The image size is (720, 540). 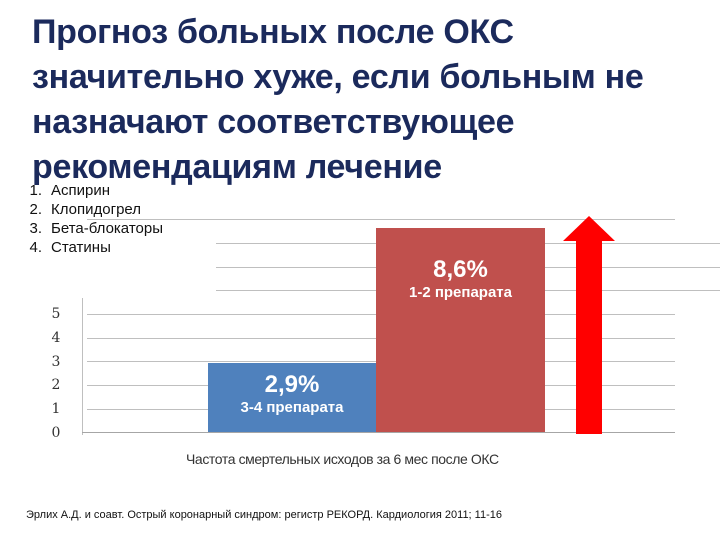 I want to click on bar-3-4-drugs: 2,9% 3-4 препарата, so click(x=292, y=397).